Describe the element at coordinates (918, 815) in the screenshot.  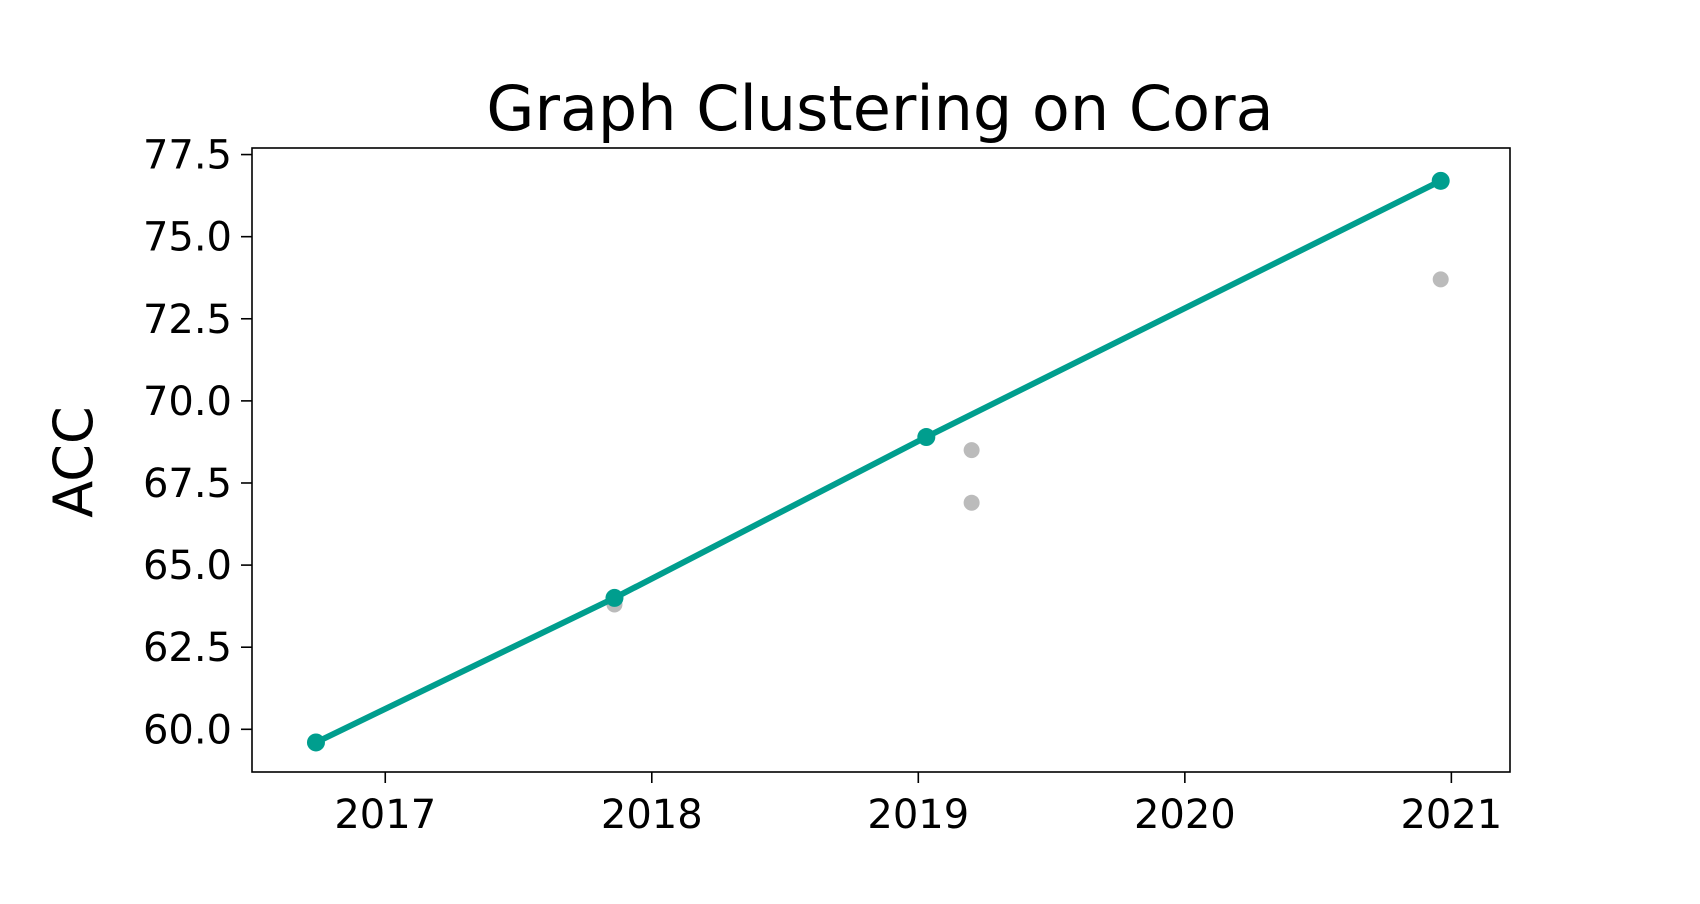
I see `x-tick-label: 2019` at that location.